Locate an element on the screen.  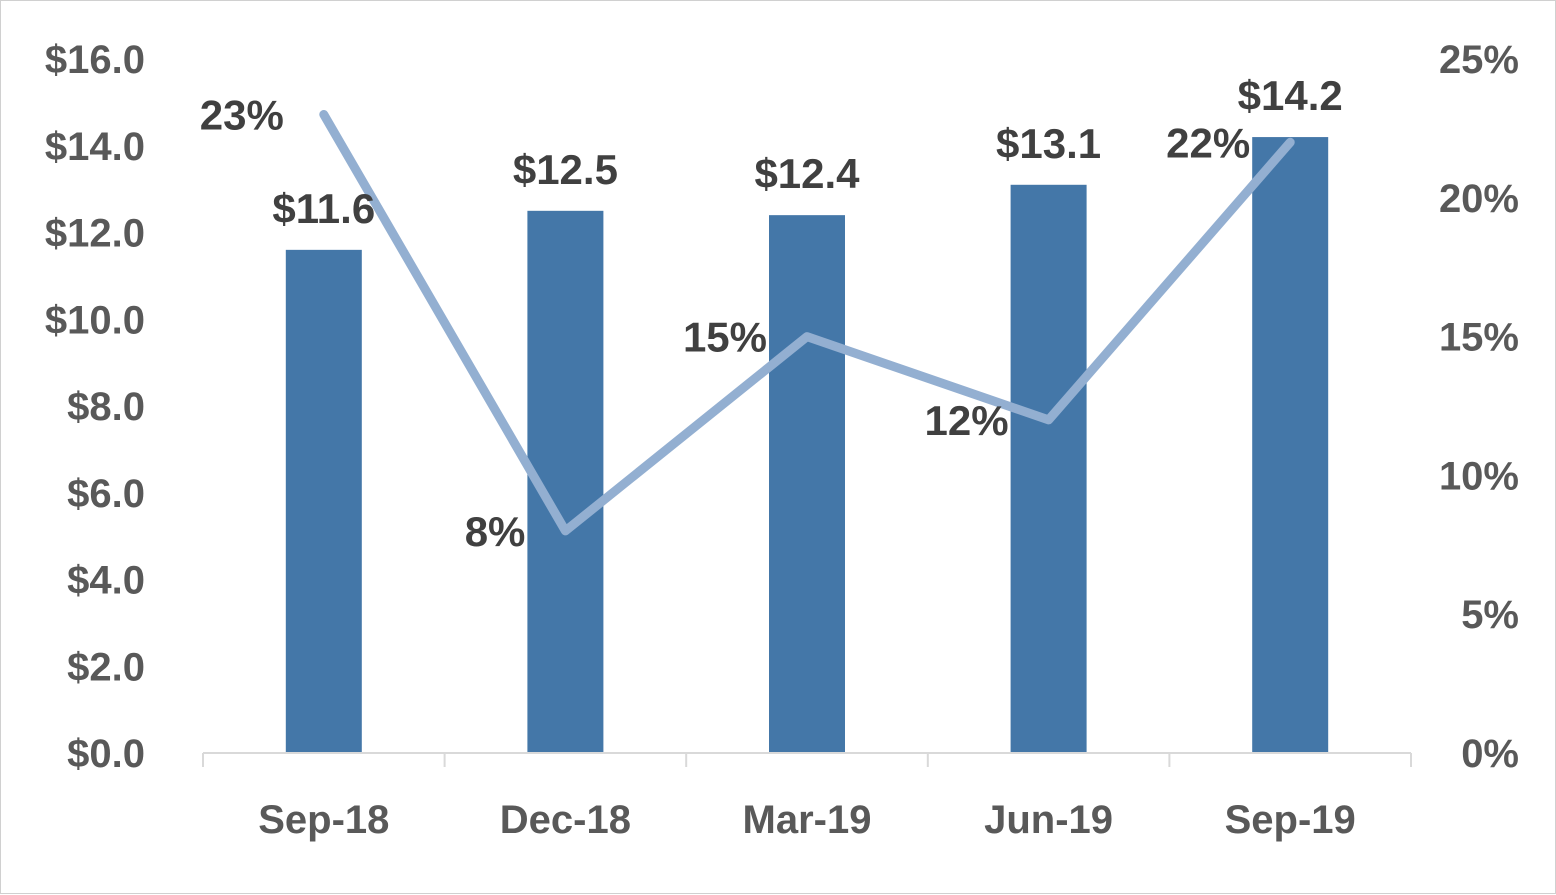
bar-data-label: $12.5 is located at coordinates (565, 169).